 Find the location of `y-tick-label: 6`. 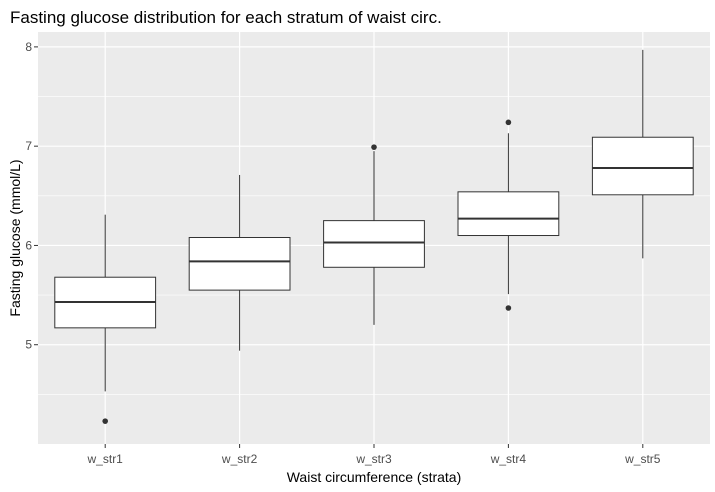

y-tick-label: 6 is located at coordinates (28, 245).